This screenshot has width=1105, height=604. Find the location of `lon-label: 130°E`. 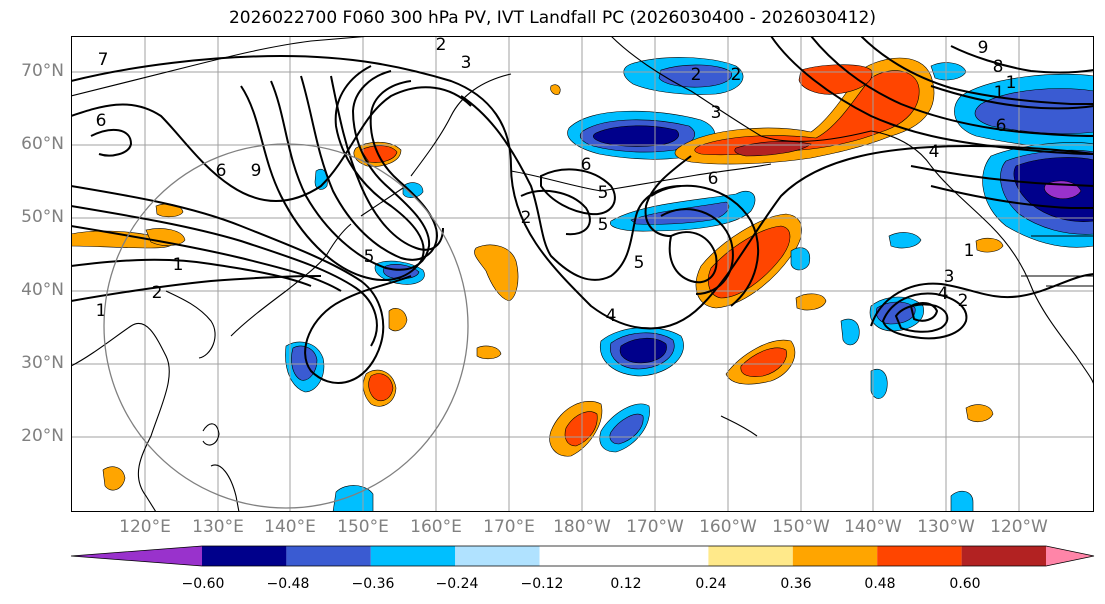

lon-label: 130°E is located at coordinates (218, 527).